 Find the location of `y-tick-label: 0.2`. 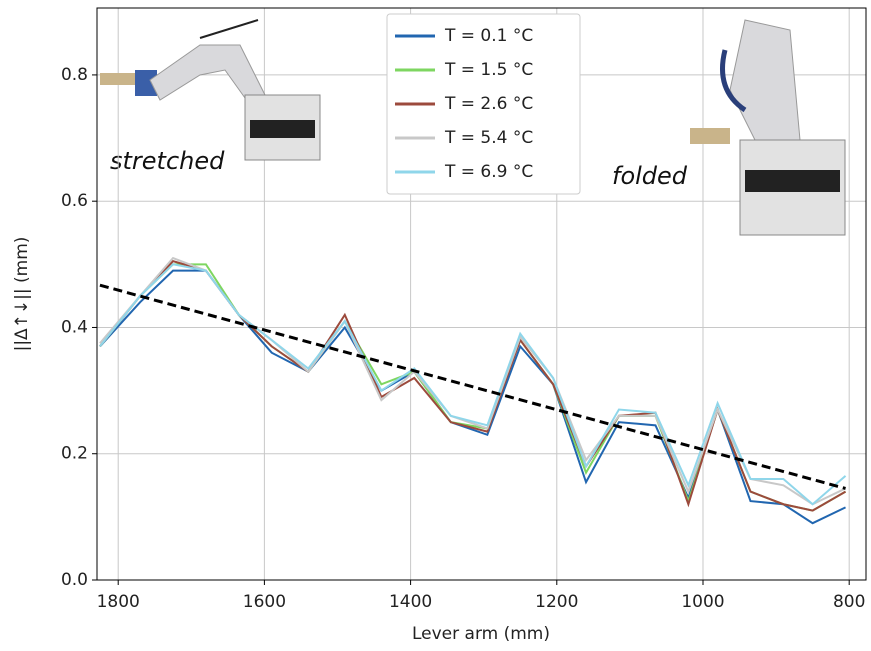

y-tick-label: 0.2 is located at coordinates (74, 454).